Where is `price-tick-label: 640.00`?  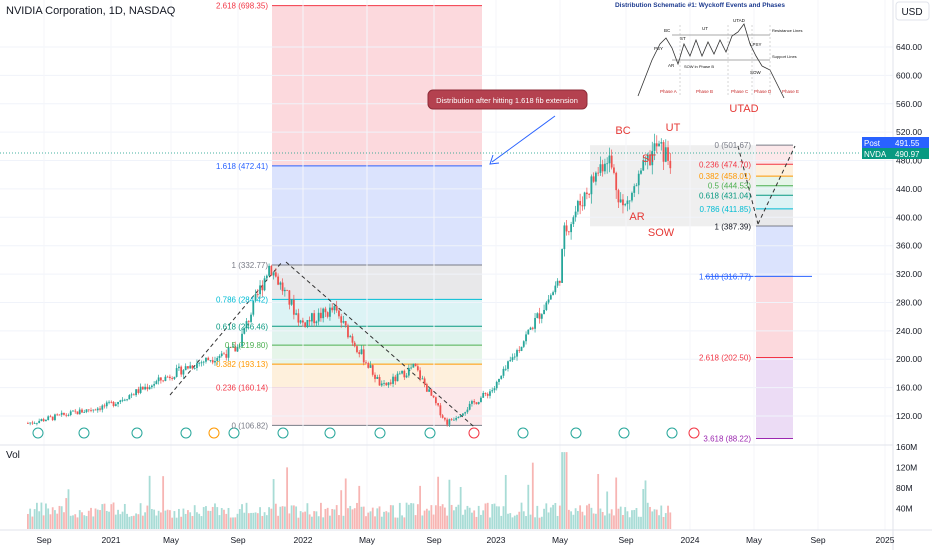
price-tick-label: 640.00 is located at coordinates (909, 47).